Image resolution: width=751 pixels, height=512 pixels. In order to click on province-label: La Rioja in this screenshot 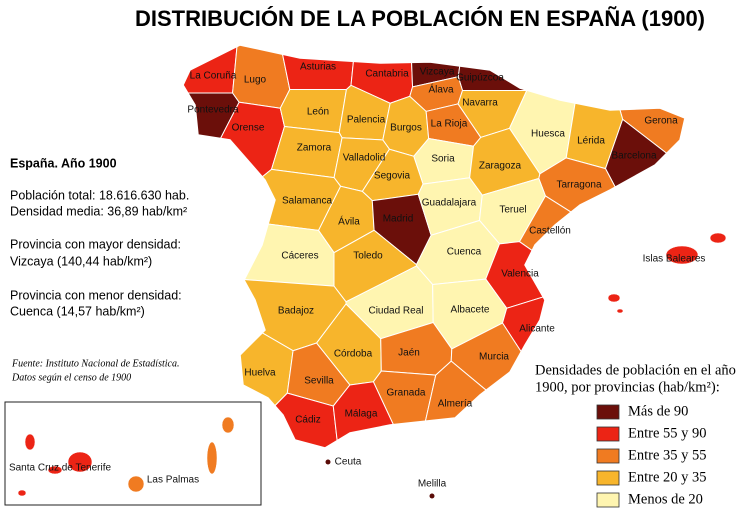, I will do `click(449, 124)`.